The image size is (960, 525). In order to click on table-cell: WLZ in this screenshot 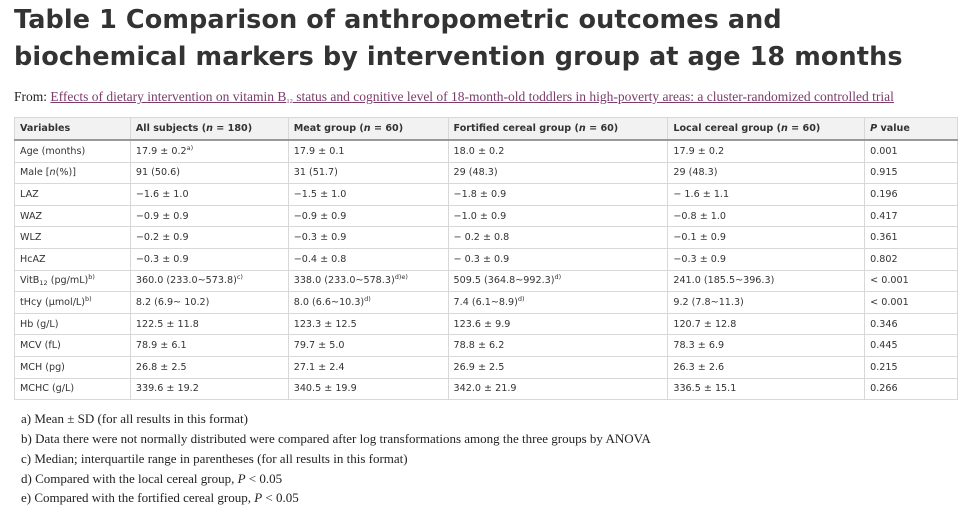, I will do `click(72, 237)`.